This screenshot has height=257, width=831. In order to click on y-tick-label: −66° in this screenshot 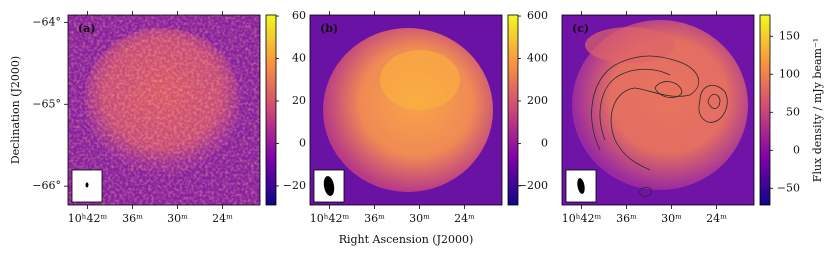, I will do `click(46, 185)`.